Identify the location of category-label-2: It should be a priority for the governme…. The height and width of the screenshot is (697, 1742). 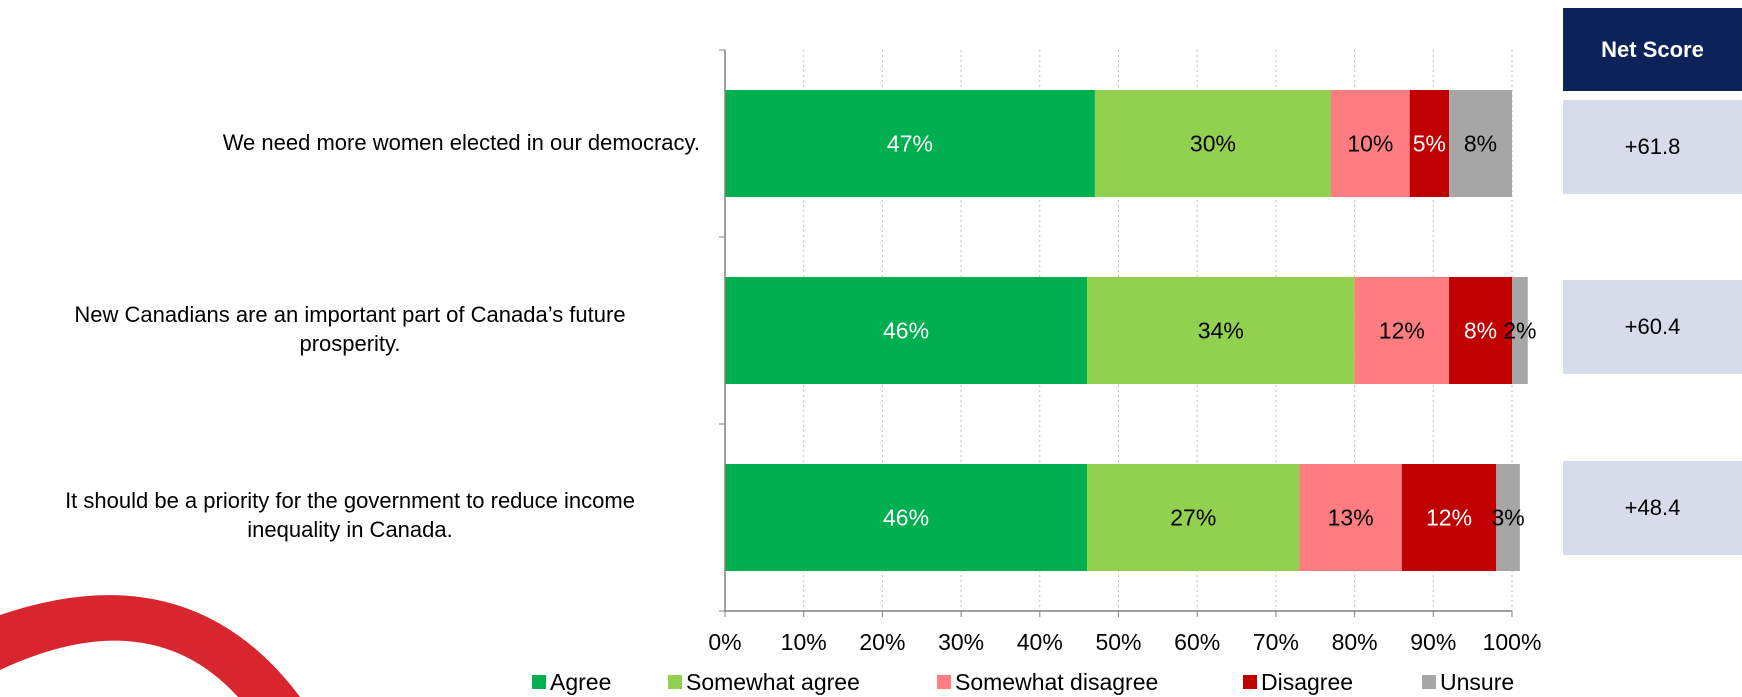
(350, 515).